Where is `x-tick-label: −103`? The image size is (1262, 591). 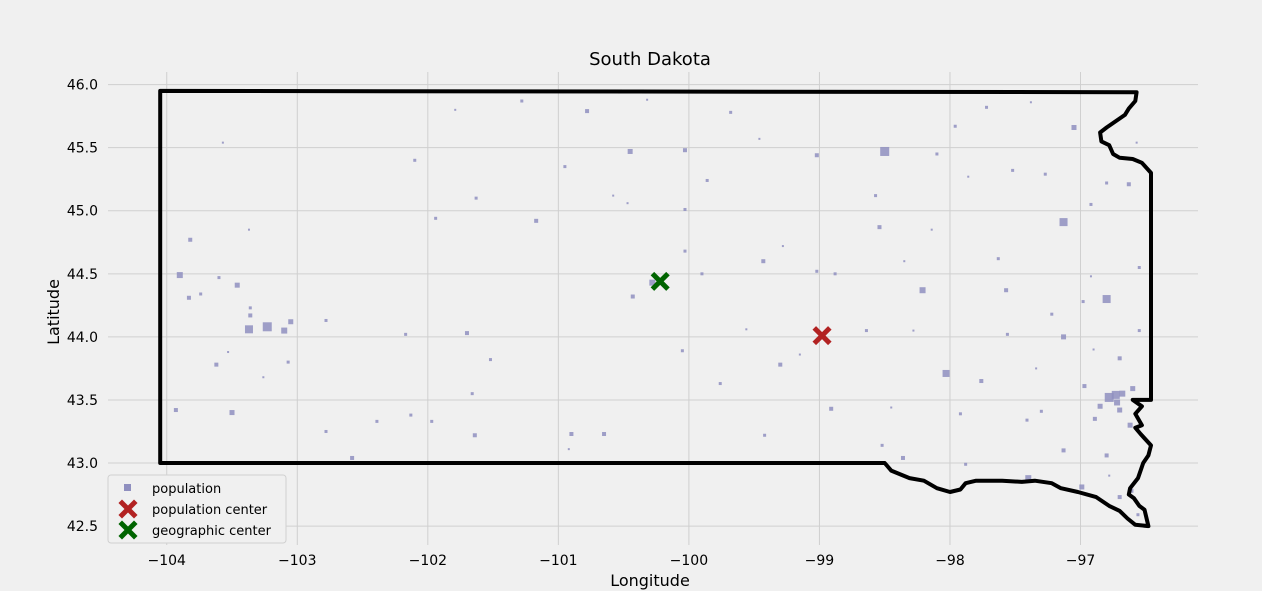 x-tick-label: −103 is located at coordinates (297, 561).